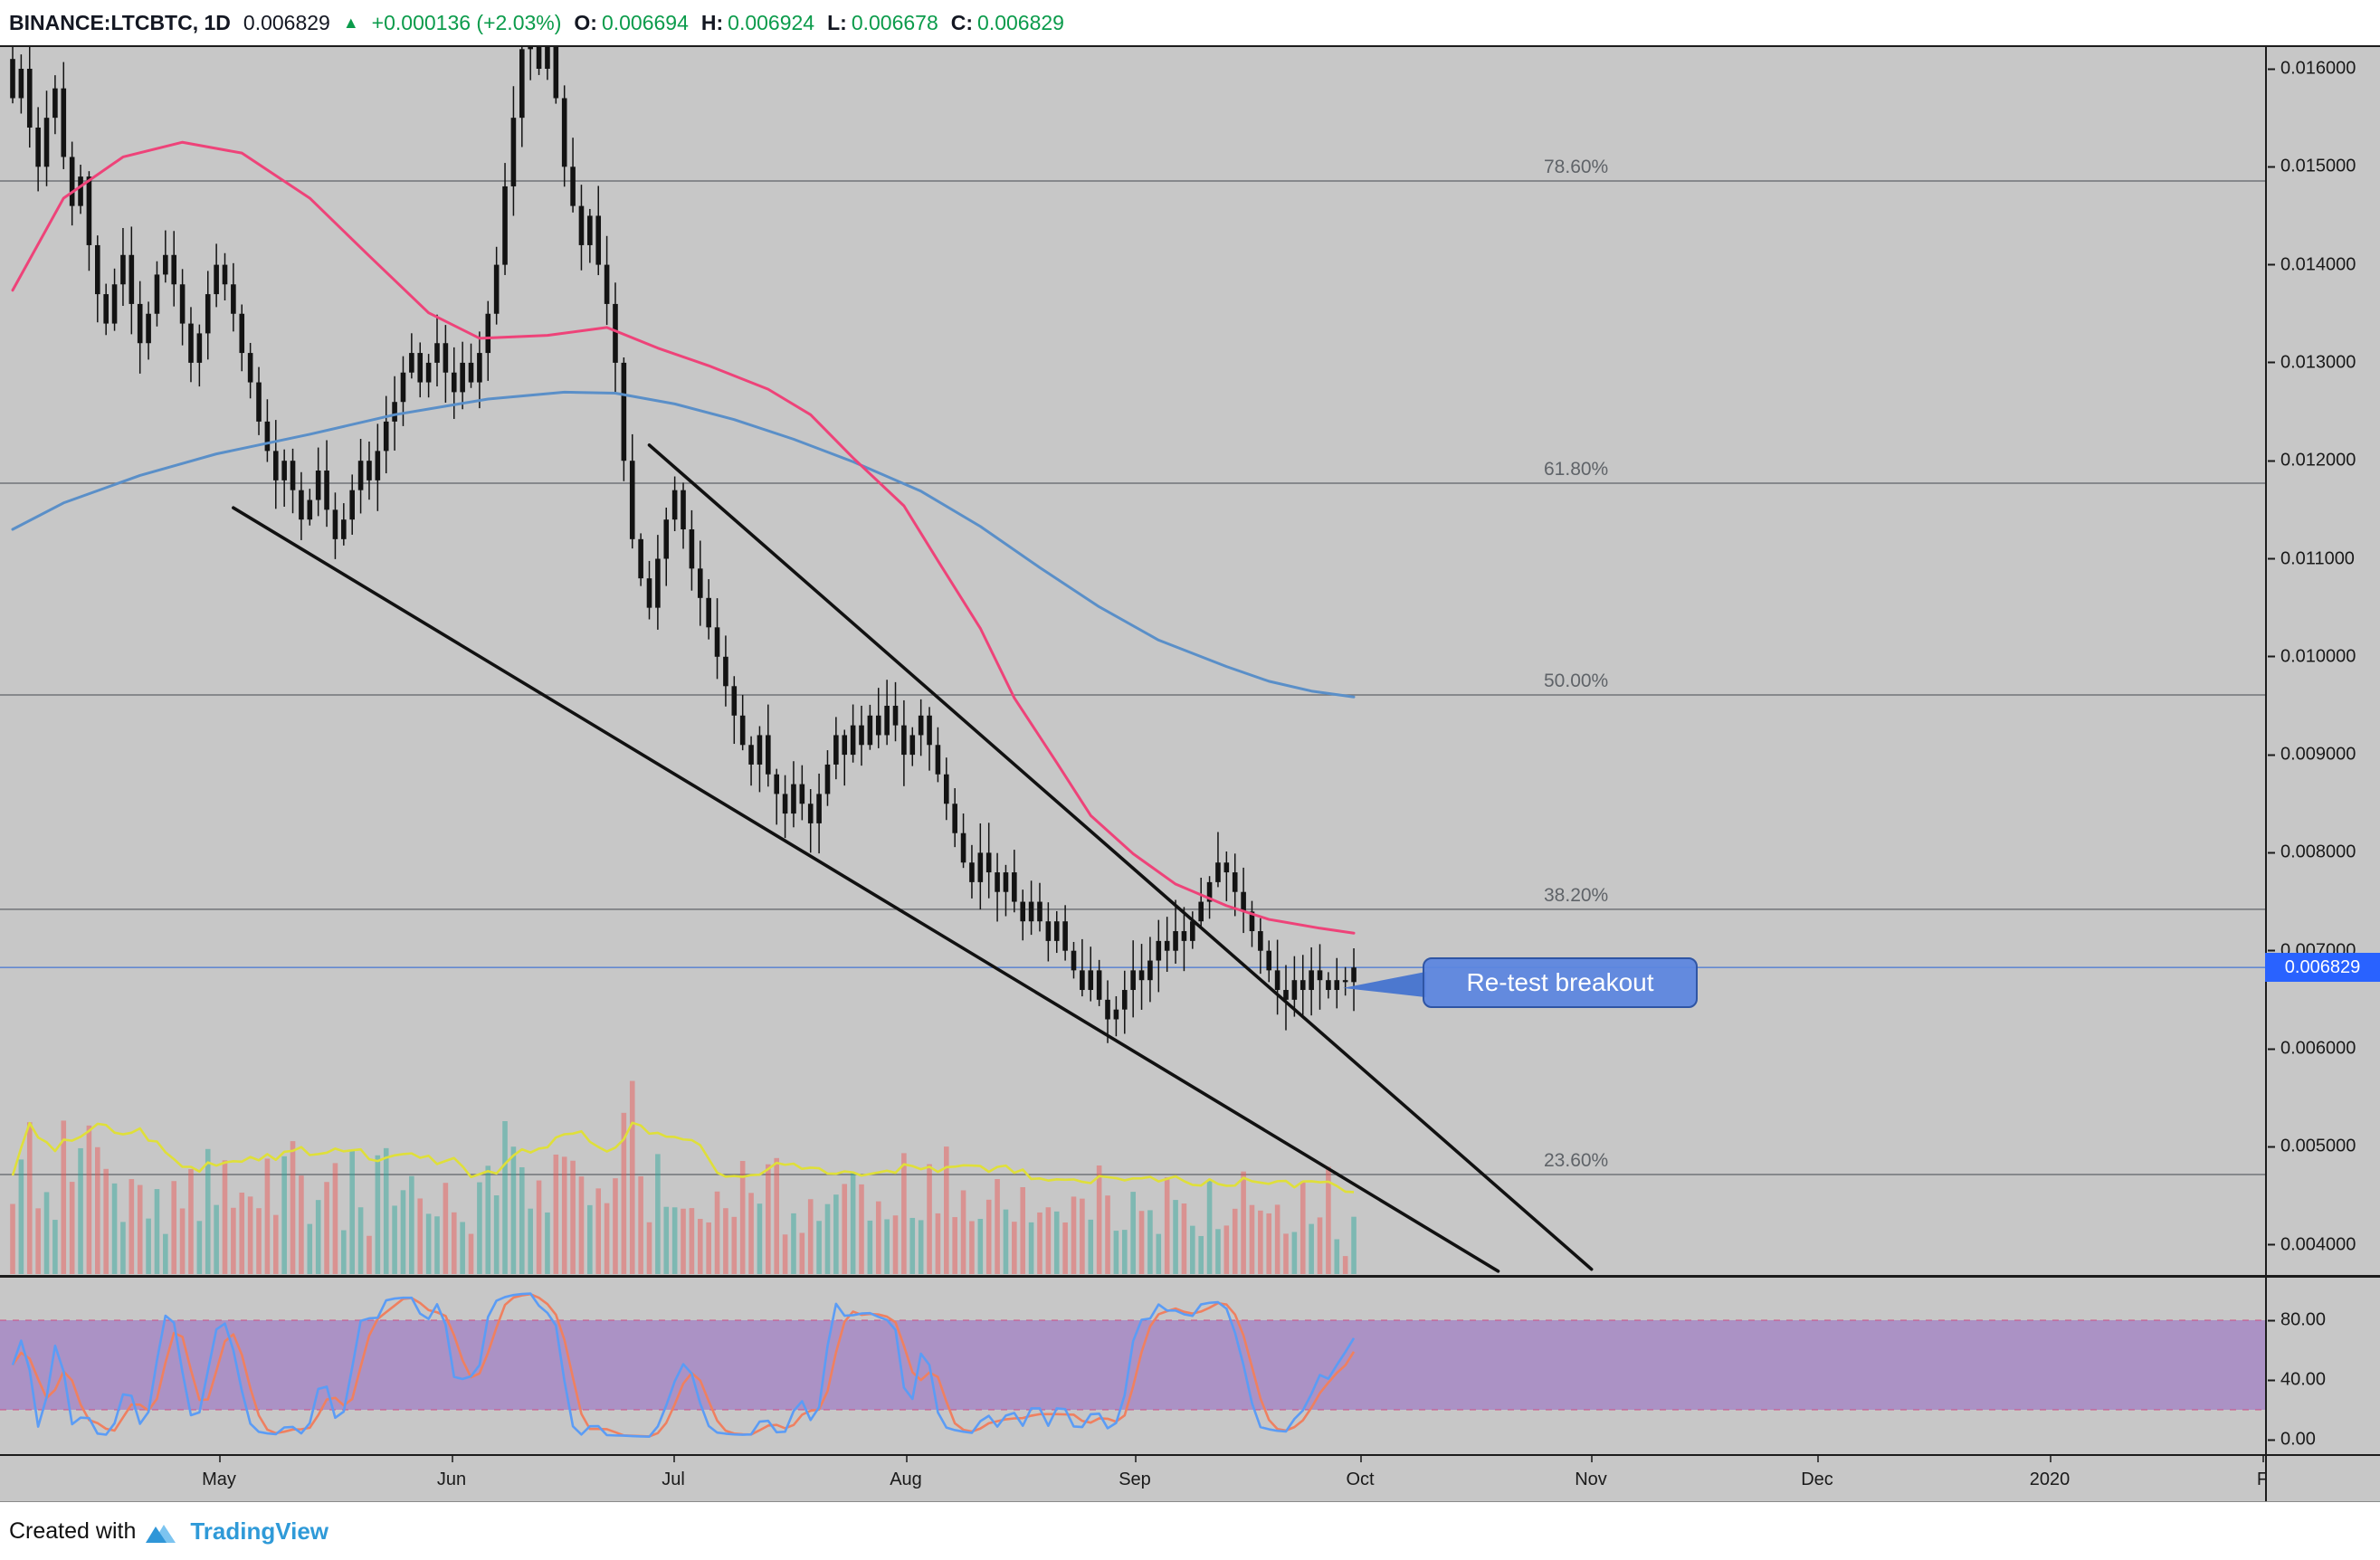 The height and width of the screenshot is (1560, 2380). Describe the element at coordinates (894, 22) in the screenshot. I see `low-number: 0.006678` at that location.